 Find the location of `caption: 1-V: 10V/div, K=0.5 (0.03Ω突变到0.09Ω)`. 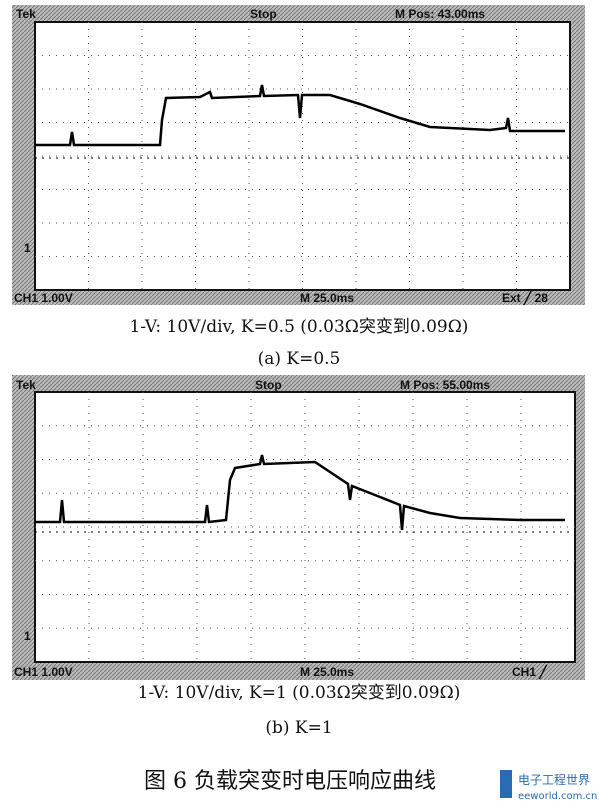

caption: 1-V: 10V/div, K=0.5 (0.03Ω突变到0.09Ω) is located at coordinates (299, 327).